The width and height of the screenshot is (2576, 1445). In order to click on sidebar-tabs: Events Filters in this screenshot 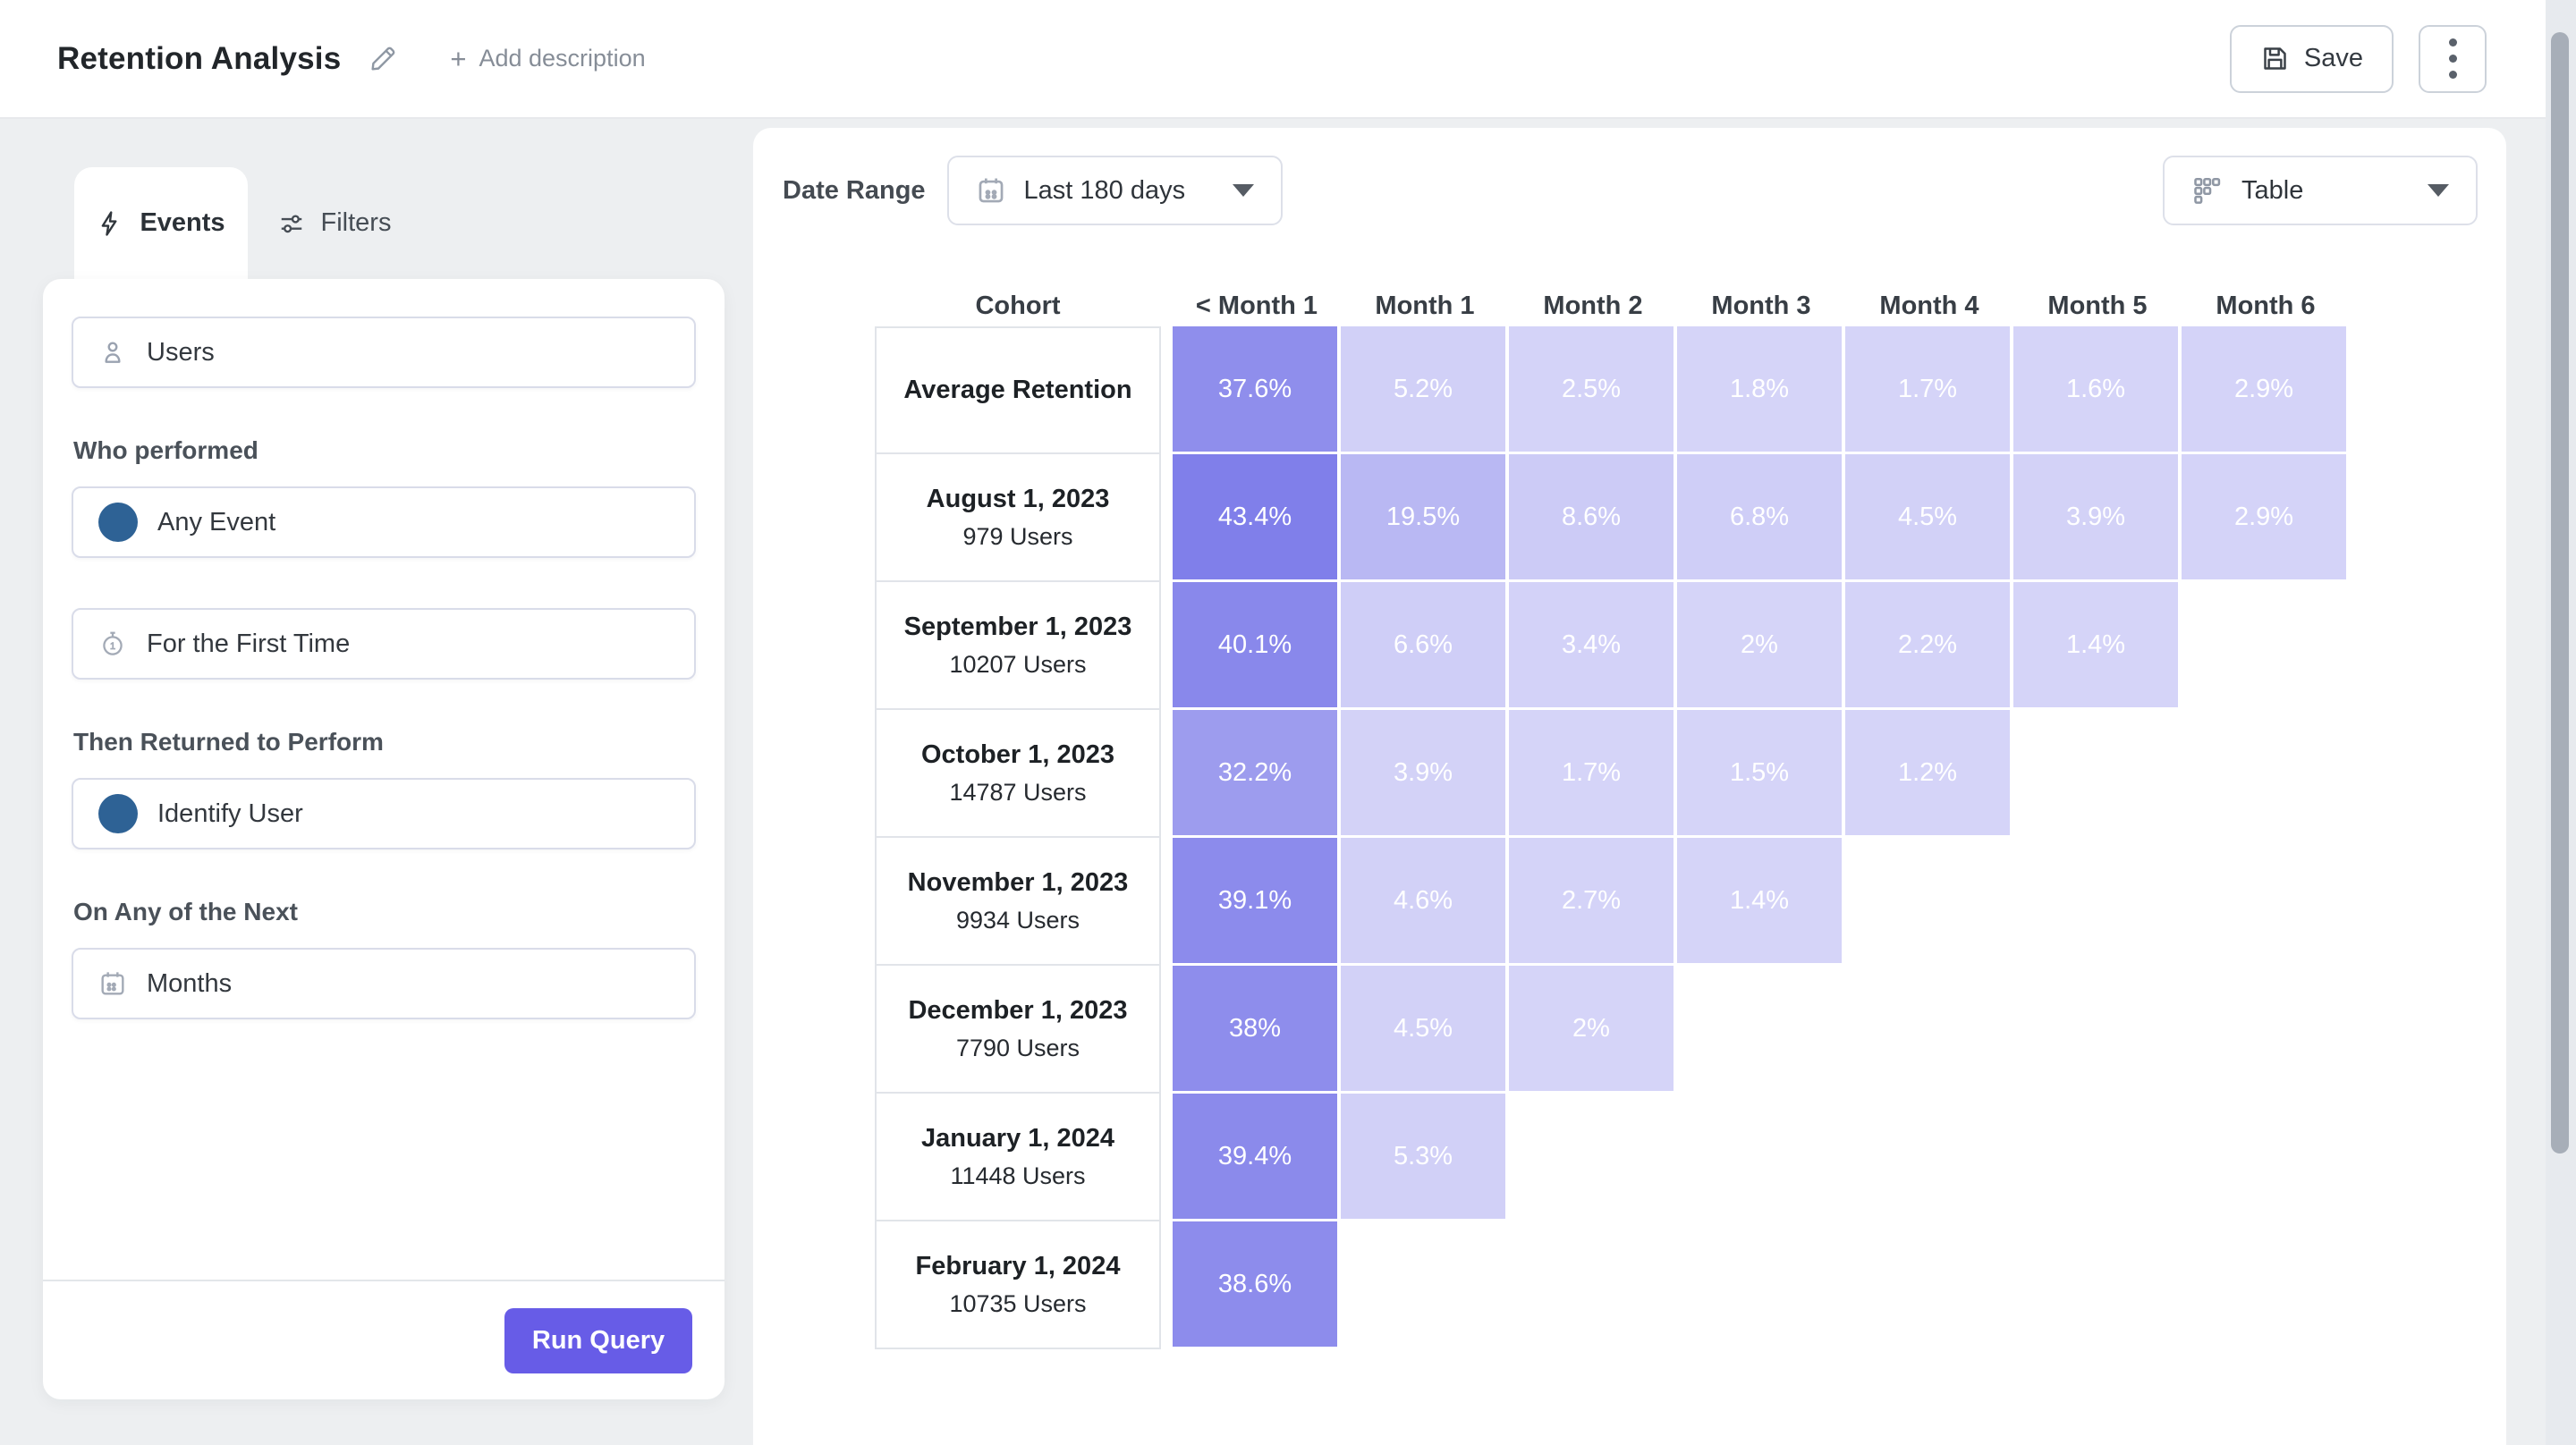, I will do `click(383, 223)`.